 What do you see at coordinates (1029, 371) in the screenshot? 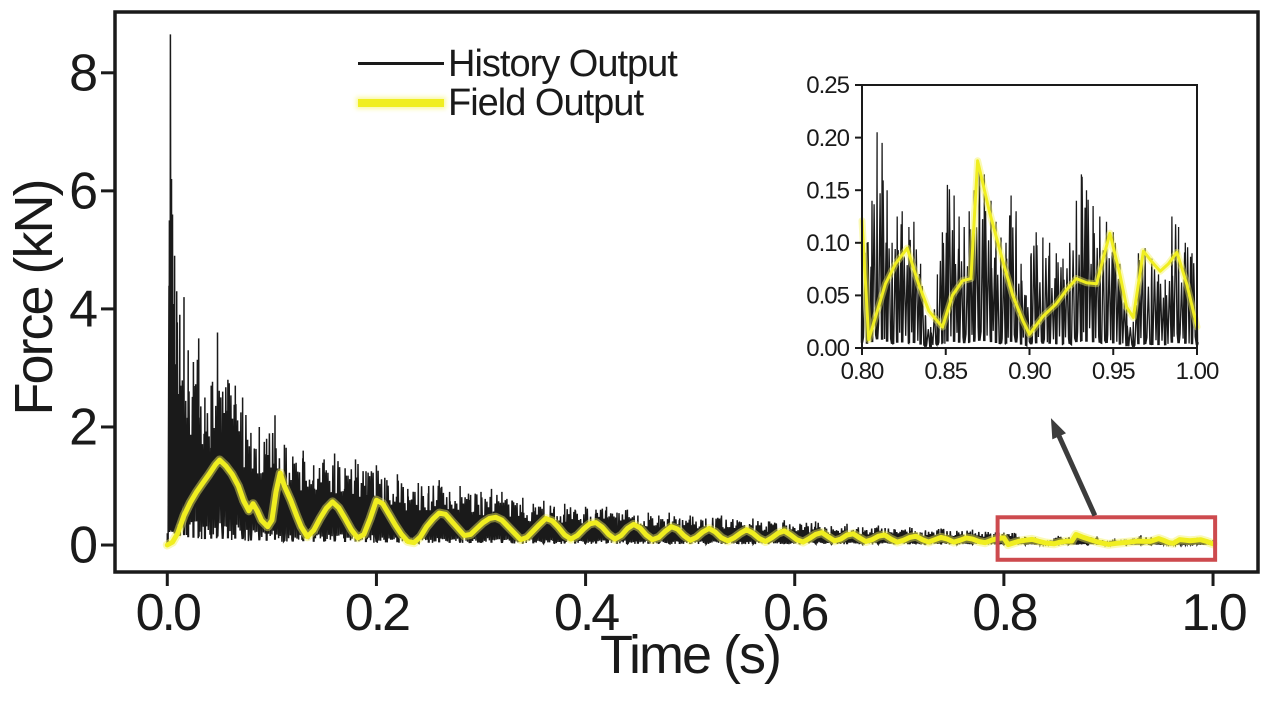
I see `inset-x-tick-label: 0.90` at bounding box center [1029, 371].